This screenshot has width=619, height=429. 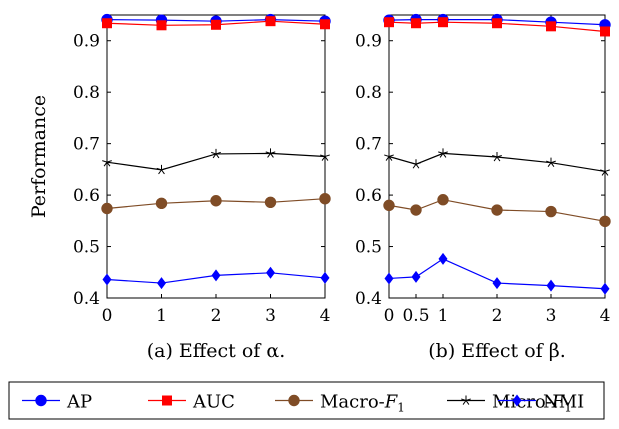 What do you see at coordinates (216, 351) in the screenshot?
I see `panel-caption: (a) Effect of α.` at bounding box center [216, 351].